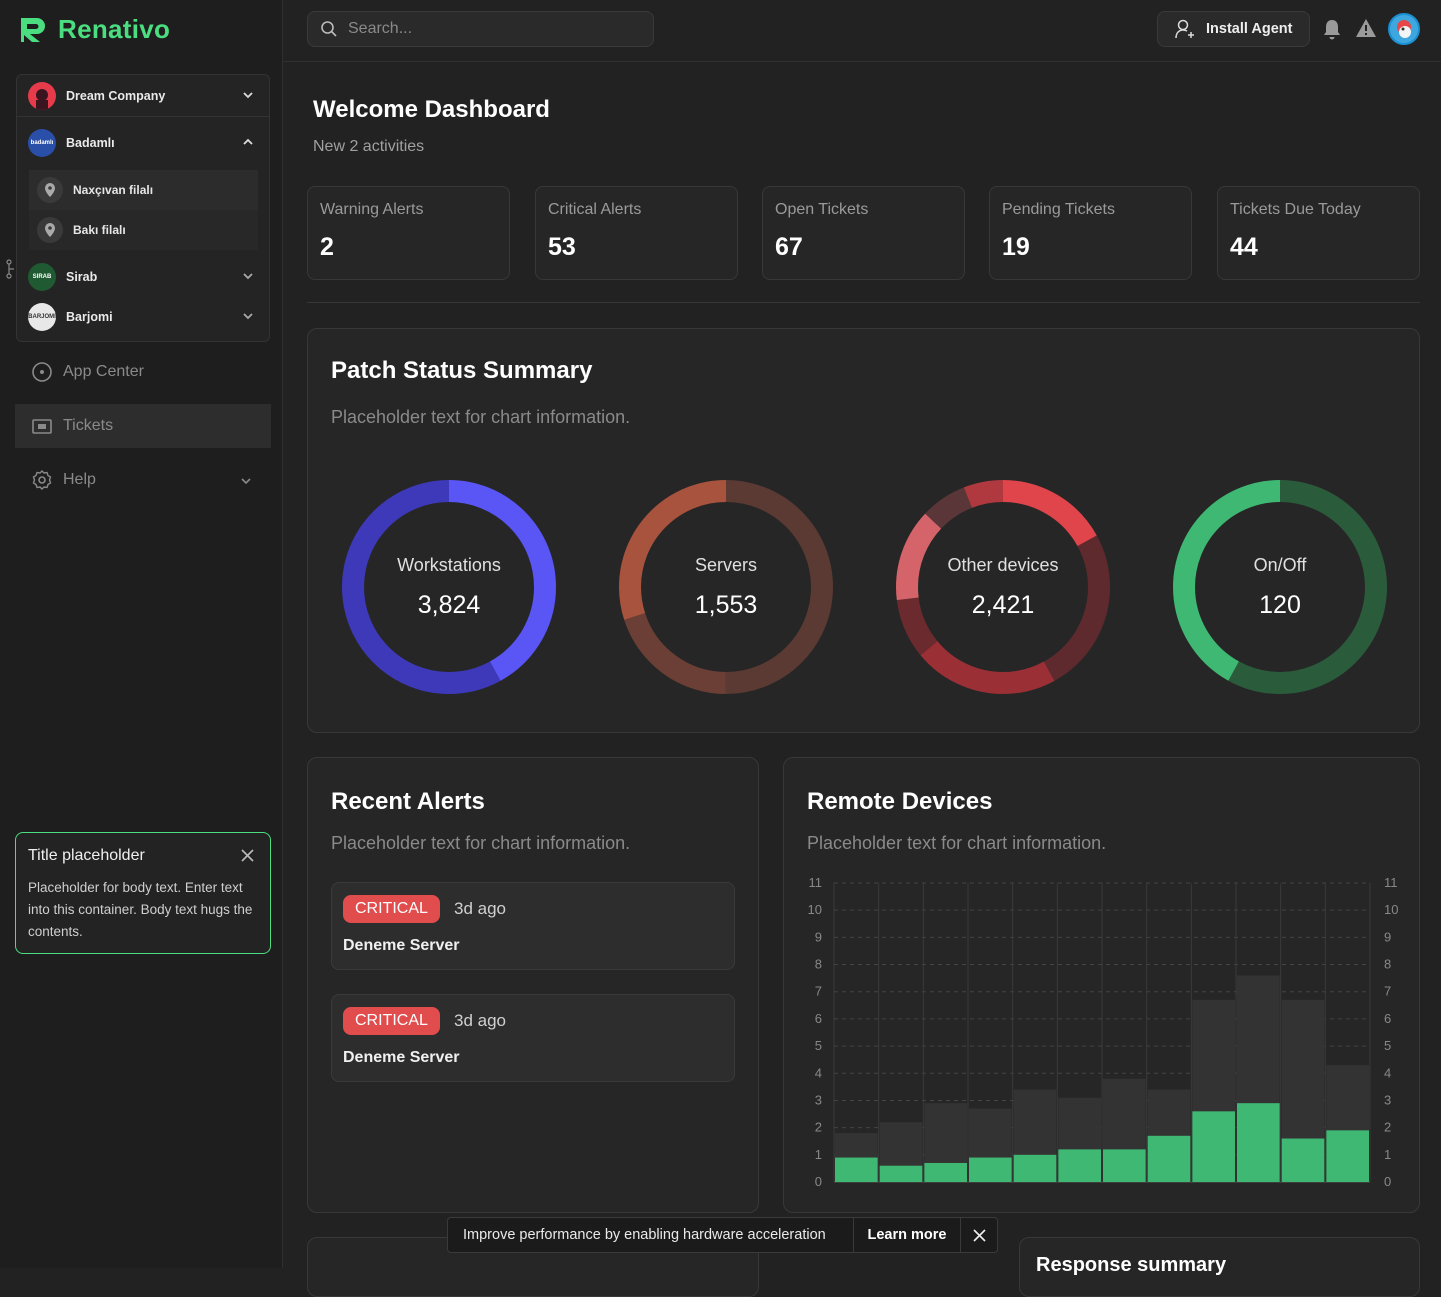 This screenshot has width=1441, height=1297. What do you see at coordinates (636, 233) in the screenshot?
I see `stat-card-critical-alerts: Critical Alerts 53` at bounding box center [636, 233].